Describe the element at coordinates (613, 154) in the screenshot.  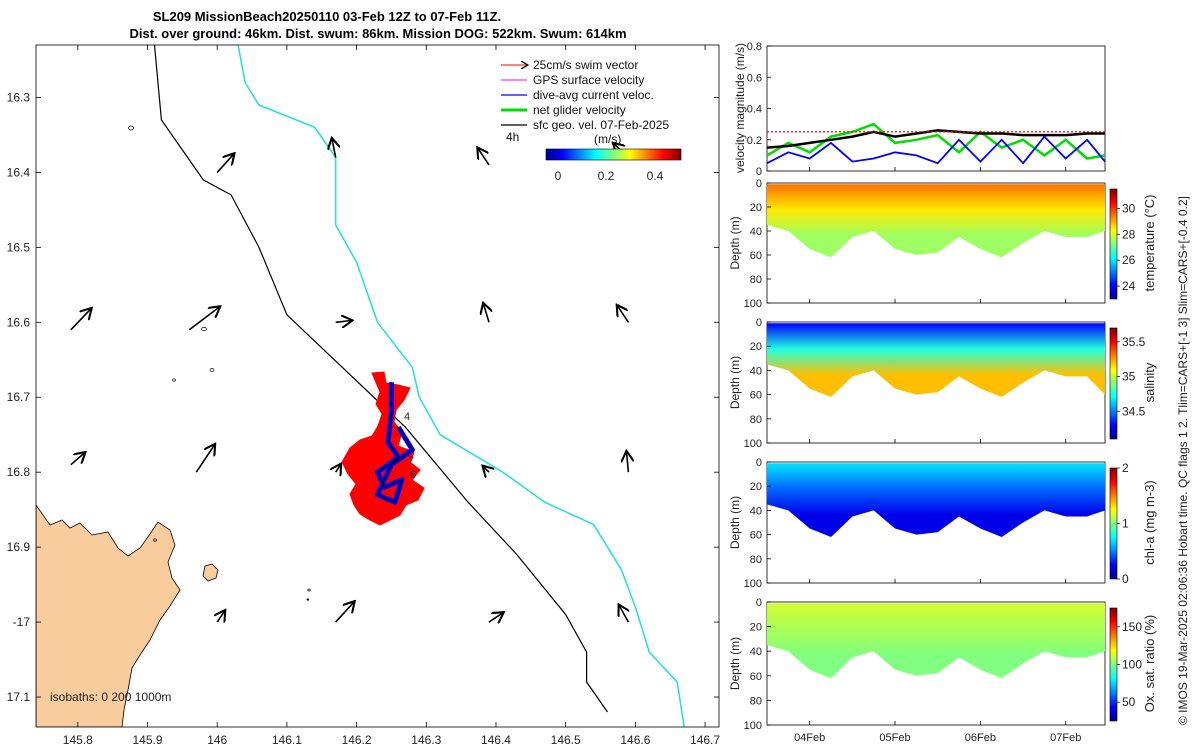
I see `map-colorbar` at that location.